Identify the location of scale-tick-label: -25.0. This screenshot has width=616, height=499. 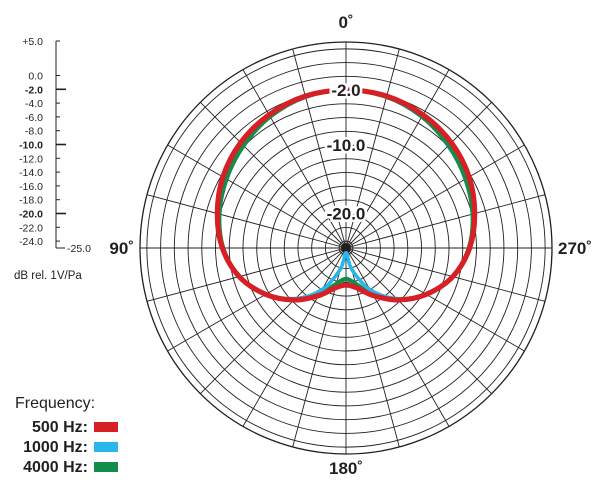
(79, 249).